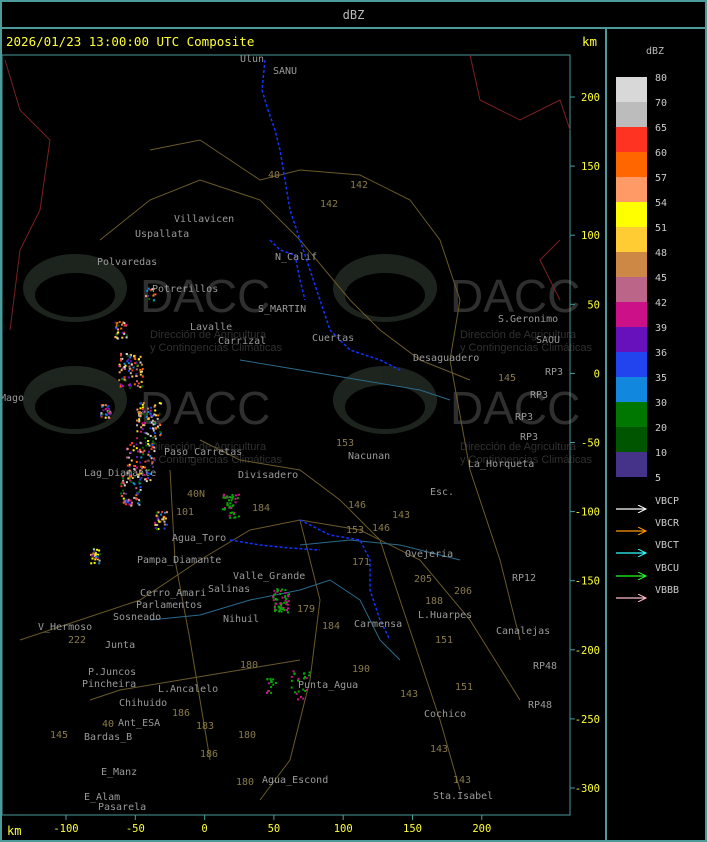  What do you see at coordinates (196, 494) in the screenshot?
I see `road-number: 40N` at bounding box center [196, 494].